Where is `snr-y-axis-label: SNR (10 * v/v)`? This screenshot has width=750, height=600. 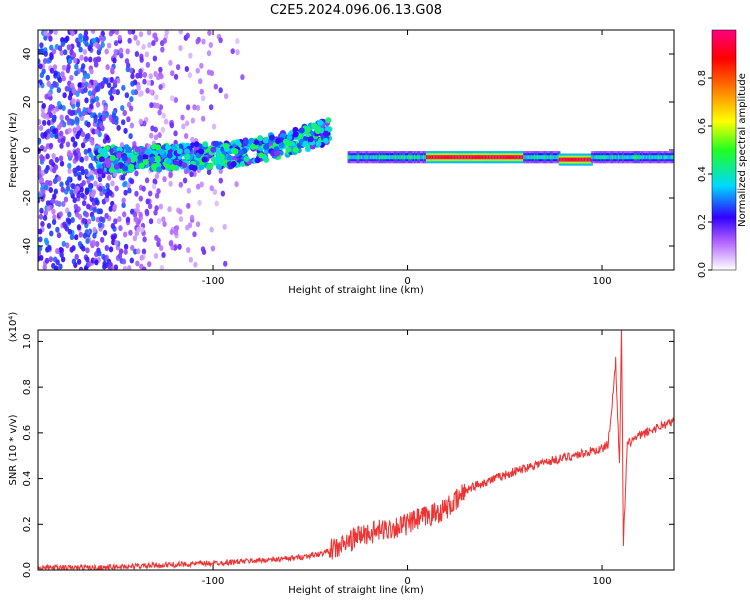 snr-y-axis-label: SNR (10 * v/v) is located at coordinates (13, 449).